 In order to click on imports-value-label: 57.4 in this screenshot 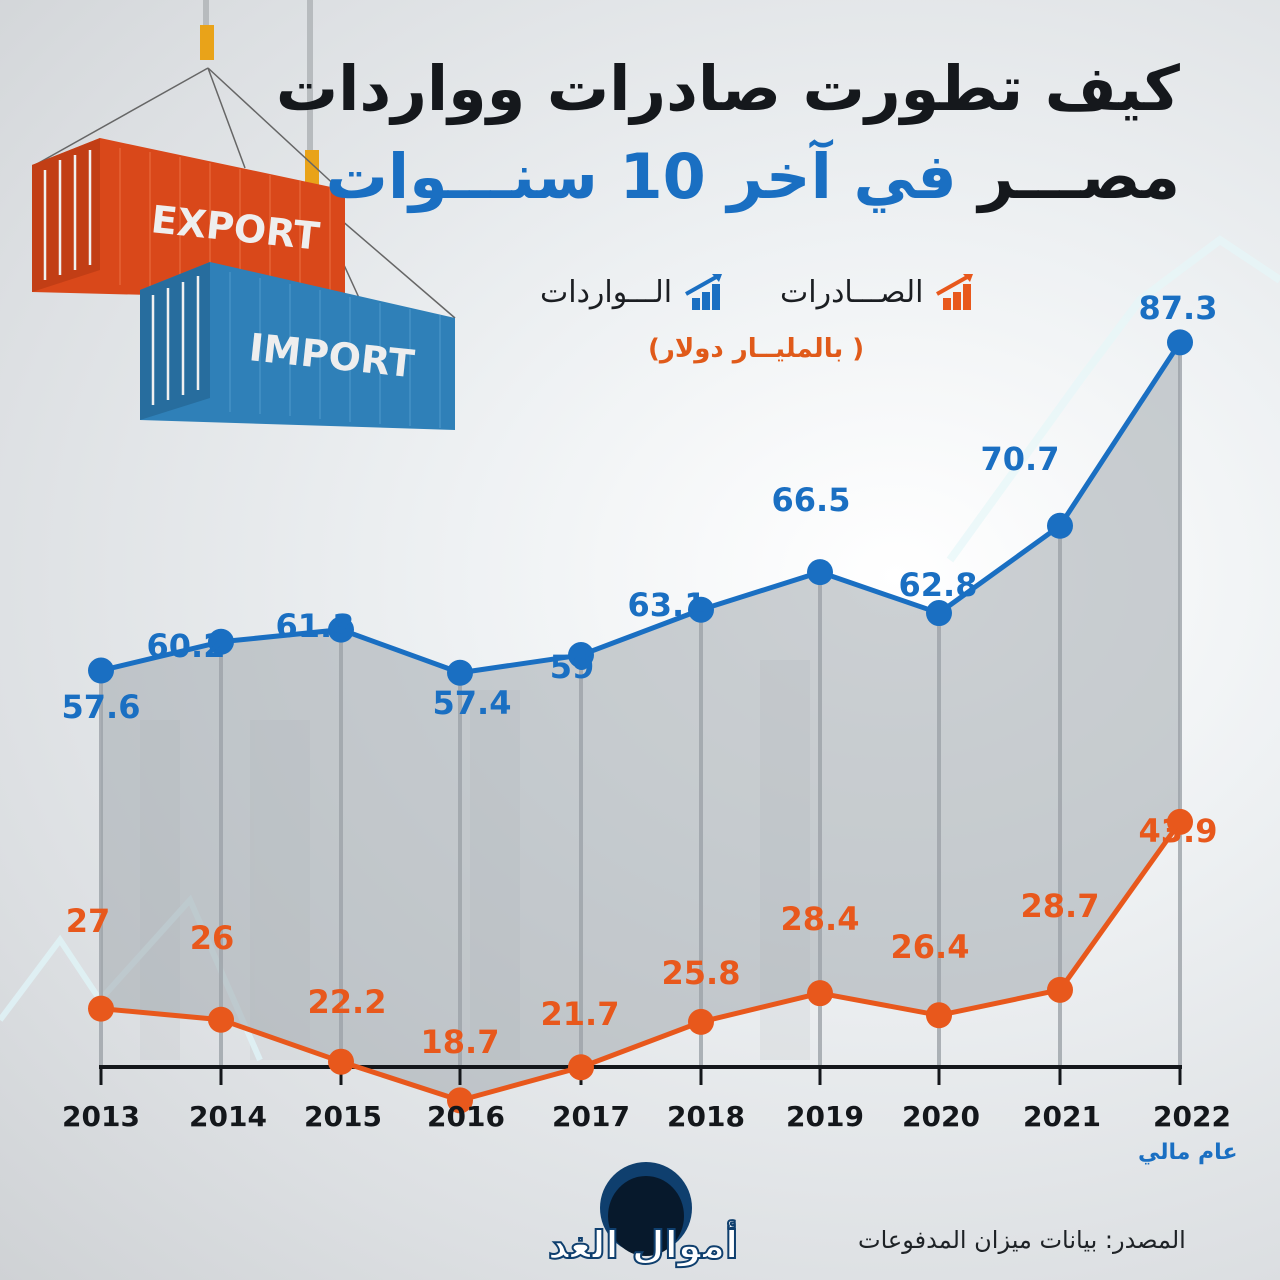, I will do `click(472, 703)`.